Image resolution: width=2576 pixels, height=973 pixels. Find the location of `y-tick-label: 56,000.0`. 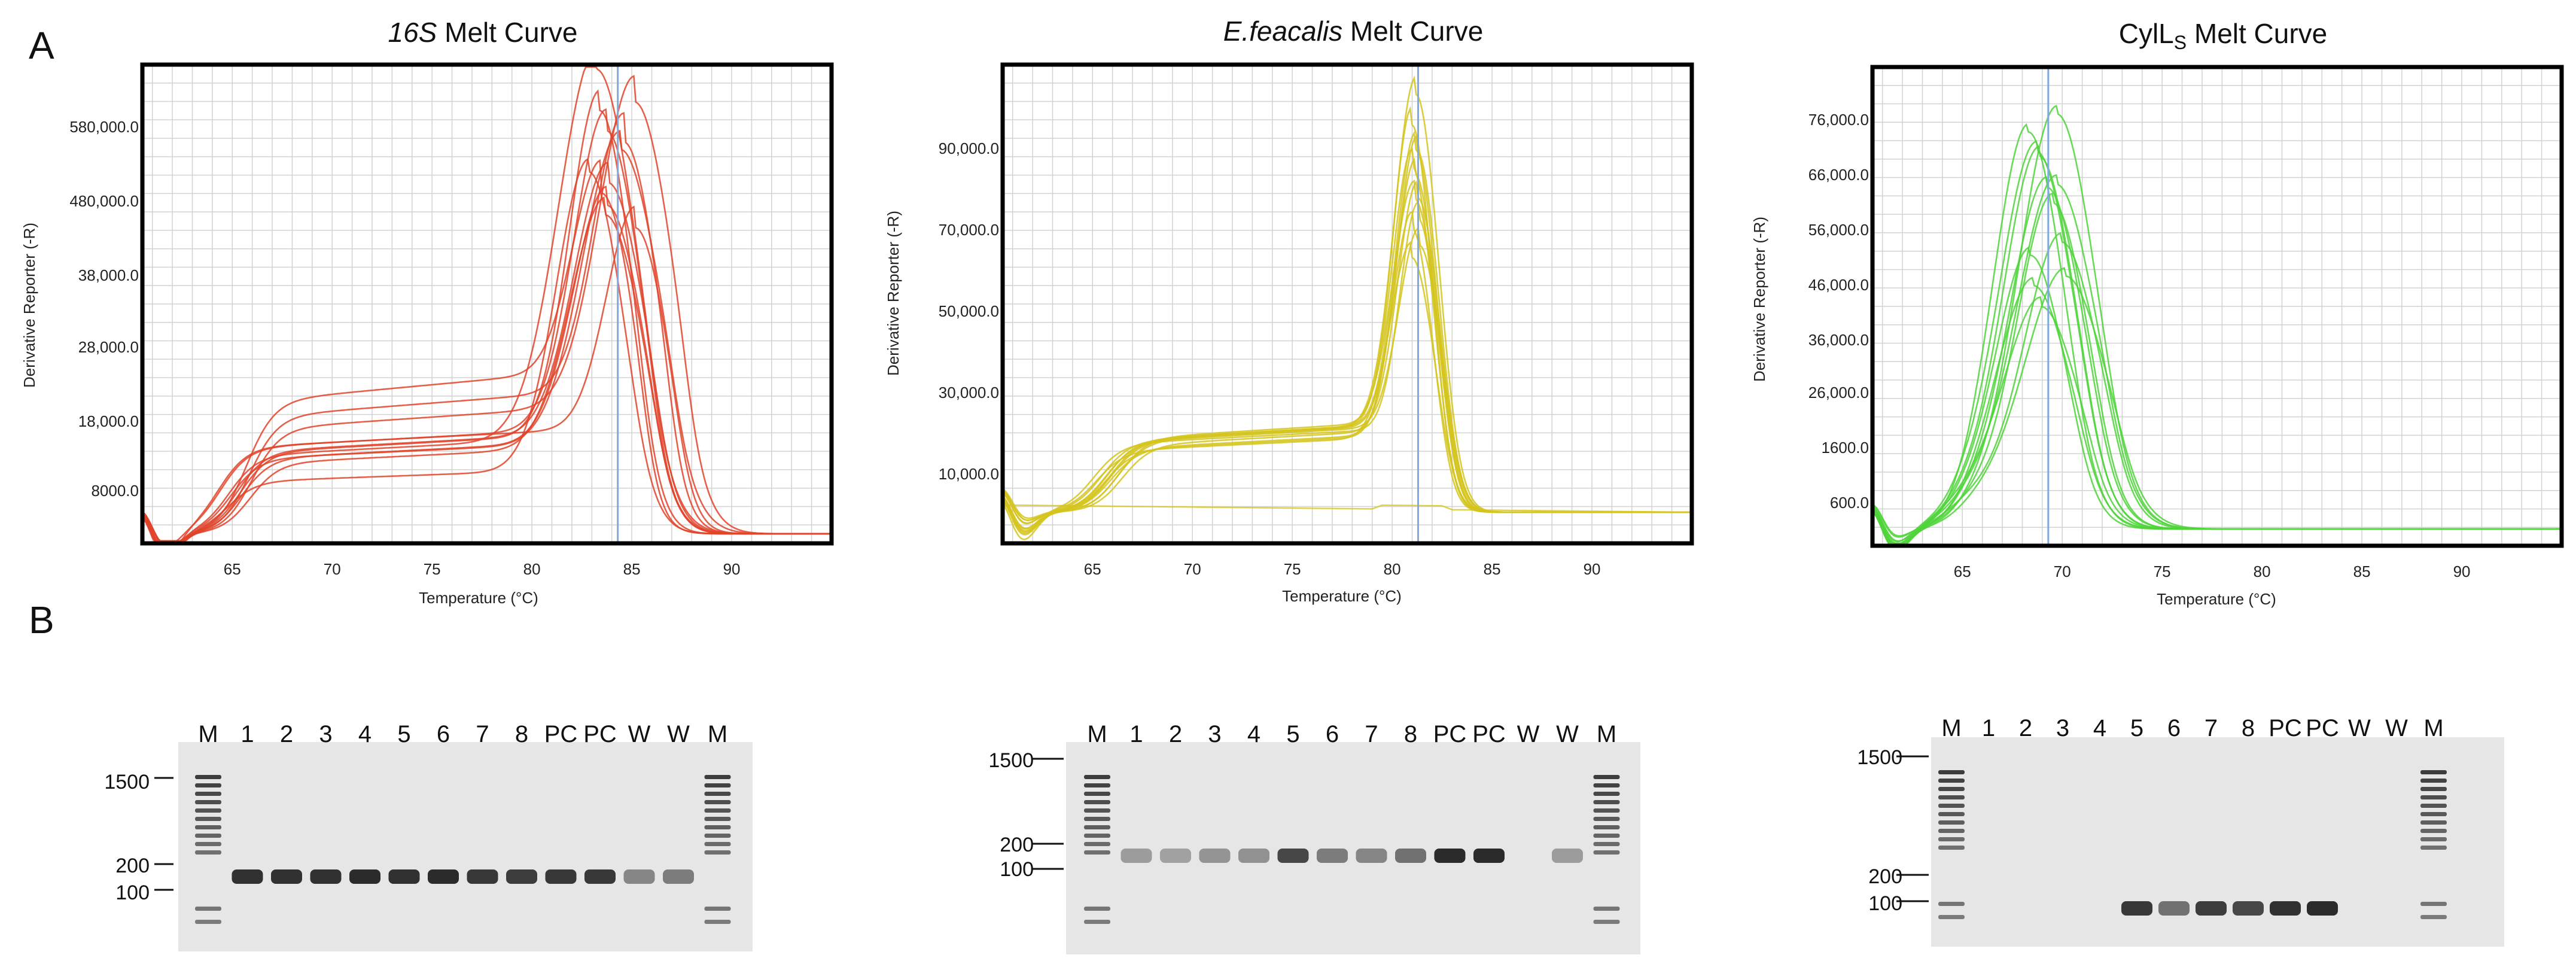

y-tick-label: 56,000.0 is located at coordinates (1838, 230).